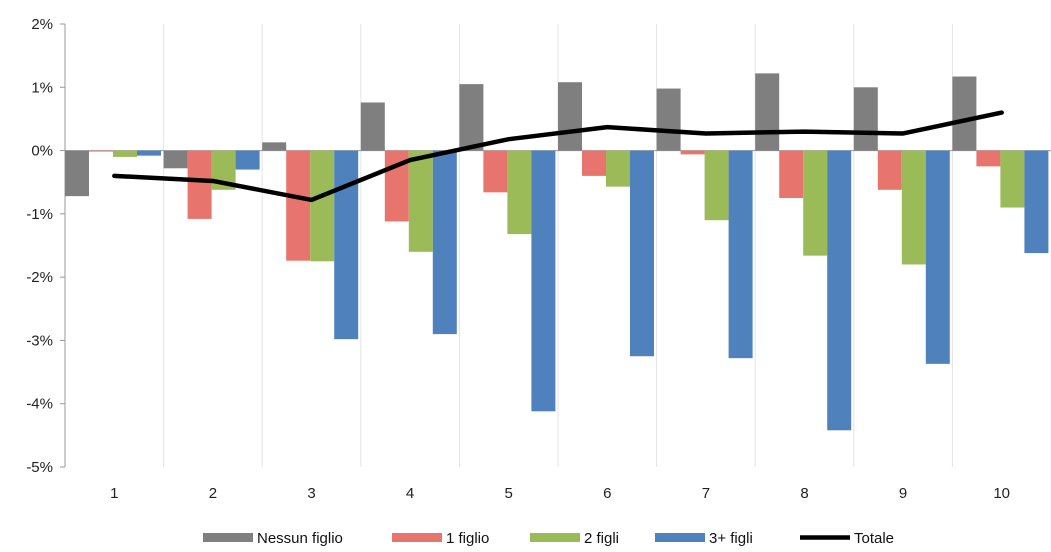  I want to click on x-tick-label: 7, so click(706, 493).